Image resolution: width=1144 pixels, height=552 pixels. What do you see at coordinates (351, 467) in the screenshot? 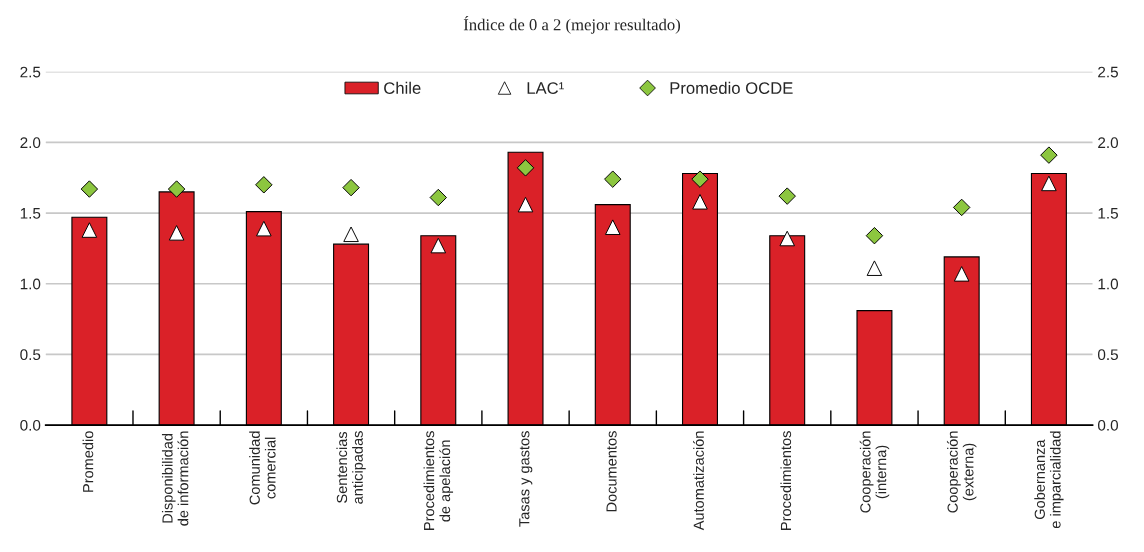
I see `x-tick-label: Sentencias anticipadas` at bounding box center [351, 467].